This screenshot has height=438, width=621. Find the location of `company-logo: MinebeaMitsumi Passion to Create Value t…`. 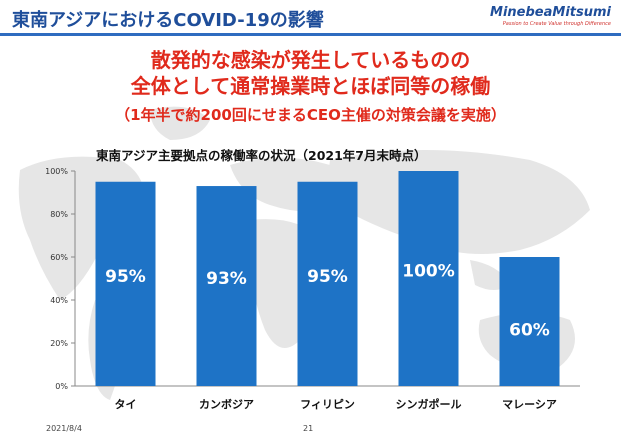

company-logo: MinebeaMitsumi Passion to Create Value t… is located at coordinates (550, 16).